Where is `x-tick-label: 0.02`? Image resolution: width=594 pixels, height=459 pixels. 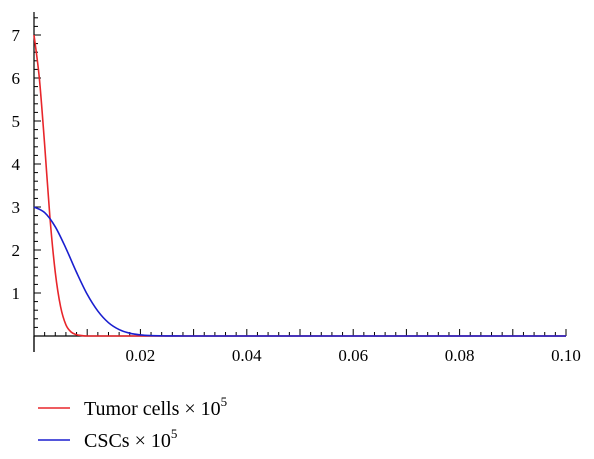
x-tick-label: 0.02 is located at coordinates (141, 355).